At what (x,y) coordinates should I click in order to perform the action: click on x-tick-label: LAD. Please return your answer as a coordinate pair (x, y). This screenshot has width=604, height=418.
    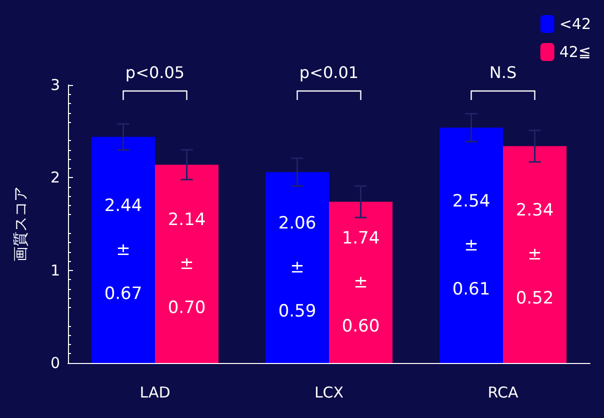
    Looking at the image, I should click on (155, 393).